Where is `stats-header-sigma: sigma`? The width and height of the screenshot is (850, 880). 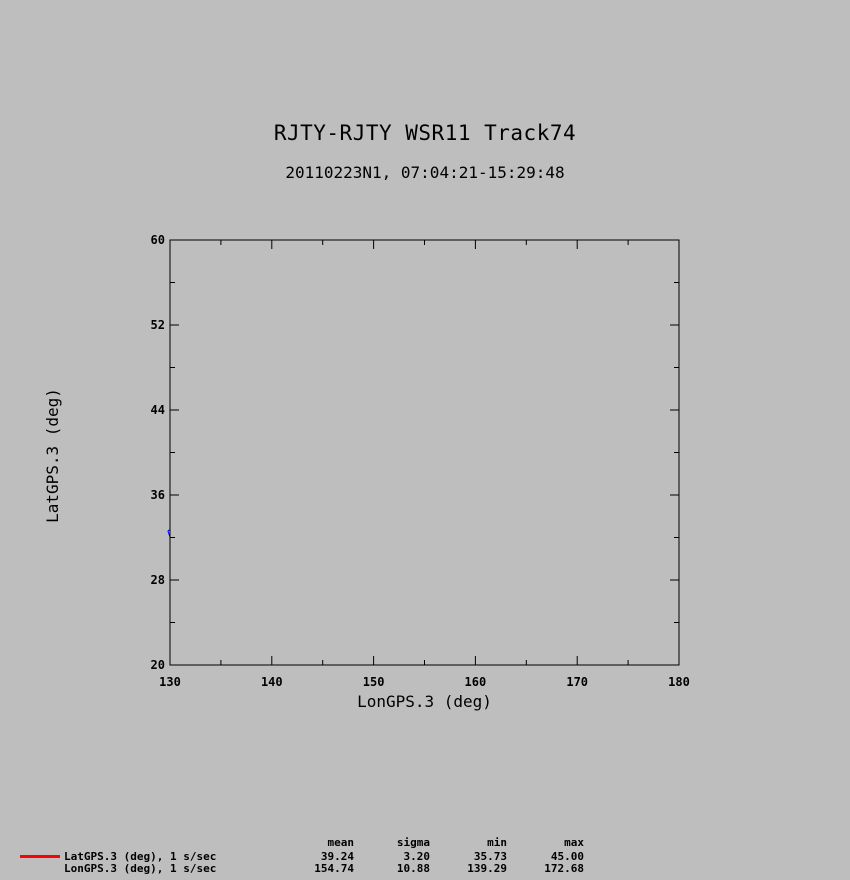 stats-header-sigma: sigma is located at coordinates (413, 842).